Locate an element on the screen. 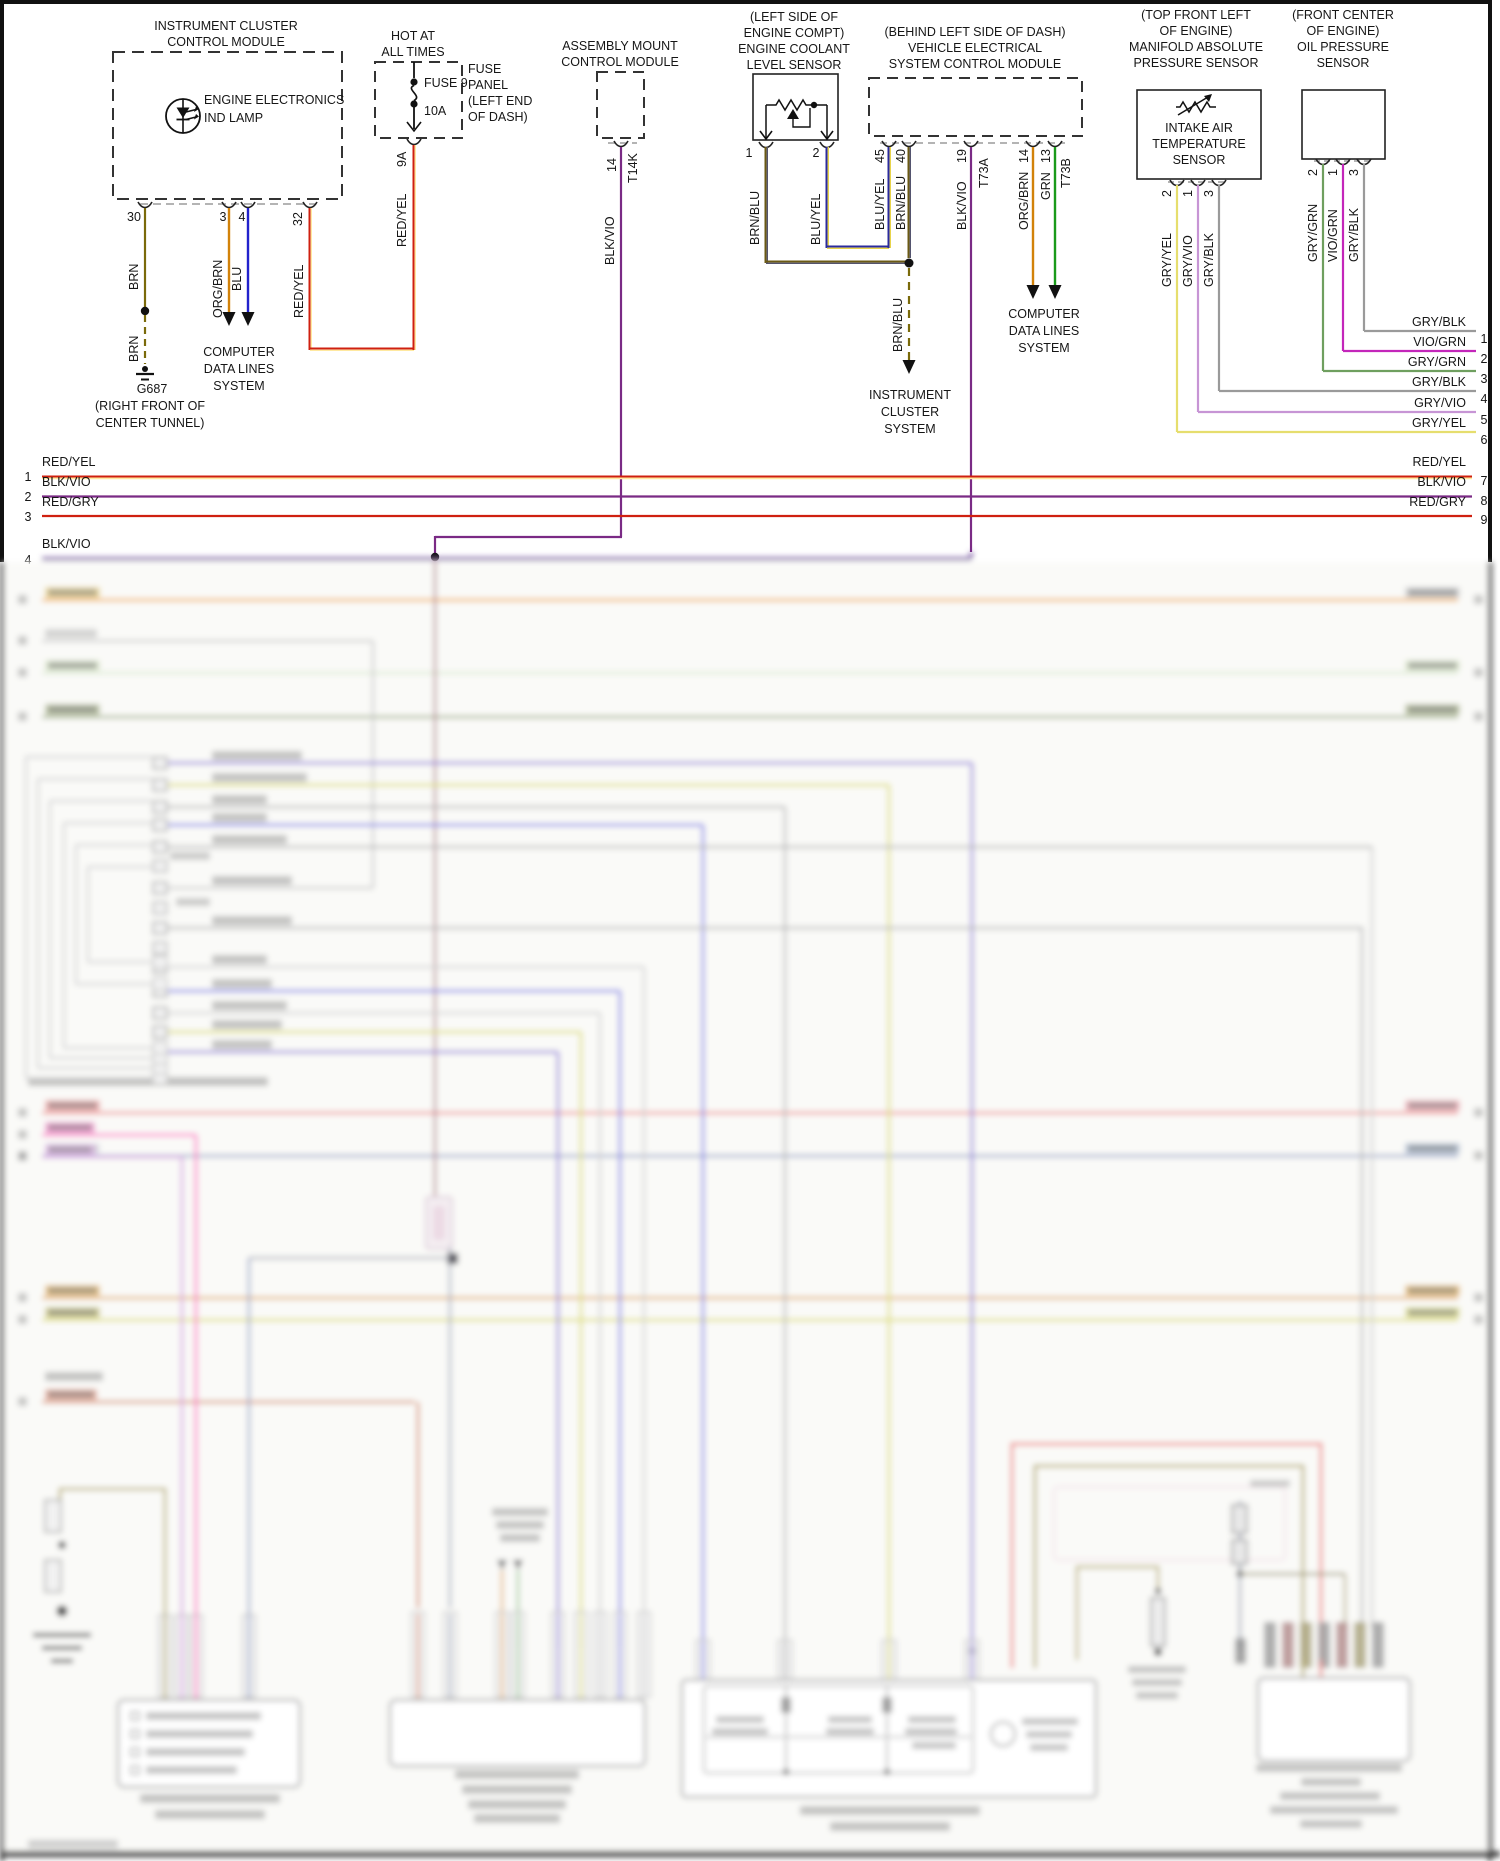 This screenshot has height=1861, width=1500. svg-text: (BEHIND LEFT SIDE OF DASH) is located at coordinates (974, 32).